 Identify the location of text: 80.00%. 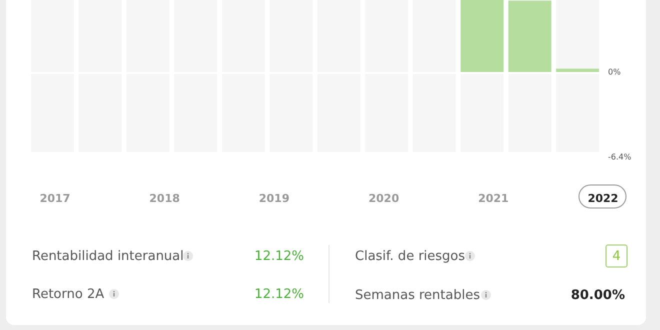
(597, 295).